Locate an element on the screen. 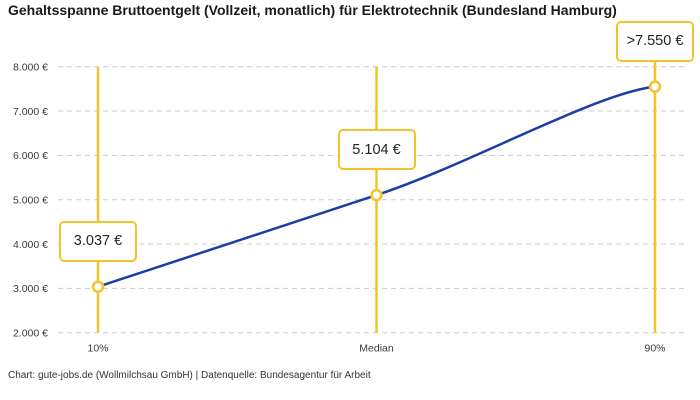  x-axis-tick-label: 10% is located at coordinates (97, 349).